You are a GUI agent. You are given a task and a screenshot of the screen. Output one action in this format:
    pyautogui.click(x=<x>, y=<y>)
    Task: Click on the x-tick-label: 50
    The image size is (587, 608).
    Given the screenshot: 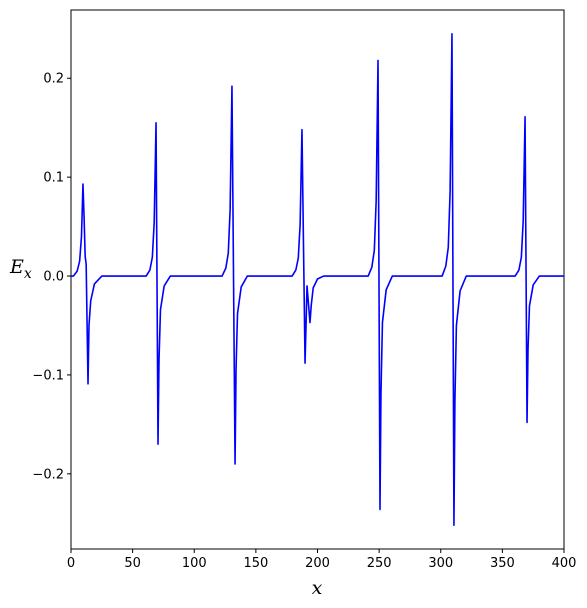 What is the action you would take?
    pyautogui.click(x=132, y=563)
    